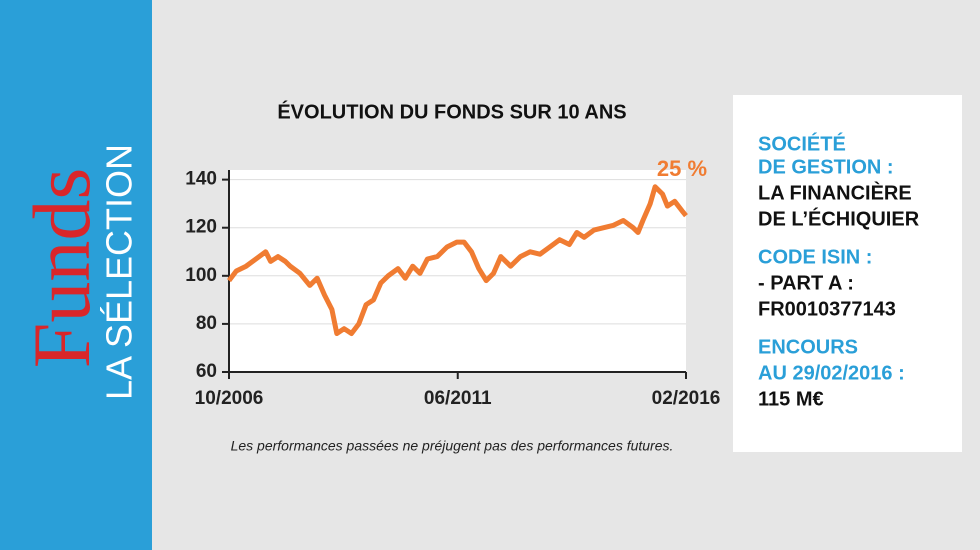  What do you see at coordinates (61, 268) in the screenshot?
I see `sidebar-title: Funds` at bounding box center [61, 268].